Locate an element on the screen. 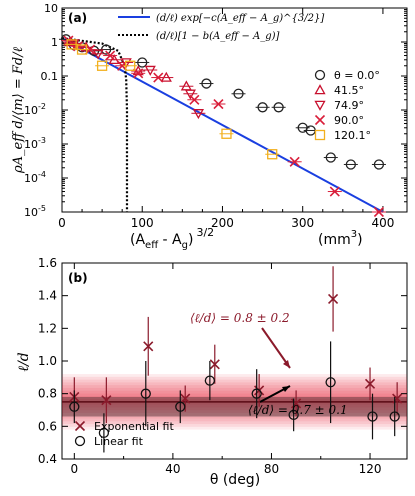 The image size is (415, 496). x-tick-label: 200 is located at coordinates (222, 223).